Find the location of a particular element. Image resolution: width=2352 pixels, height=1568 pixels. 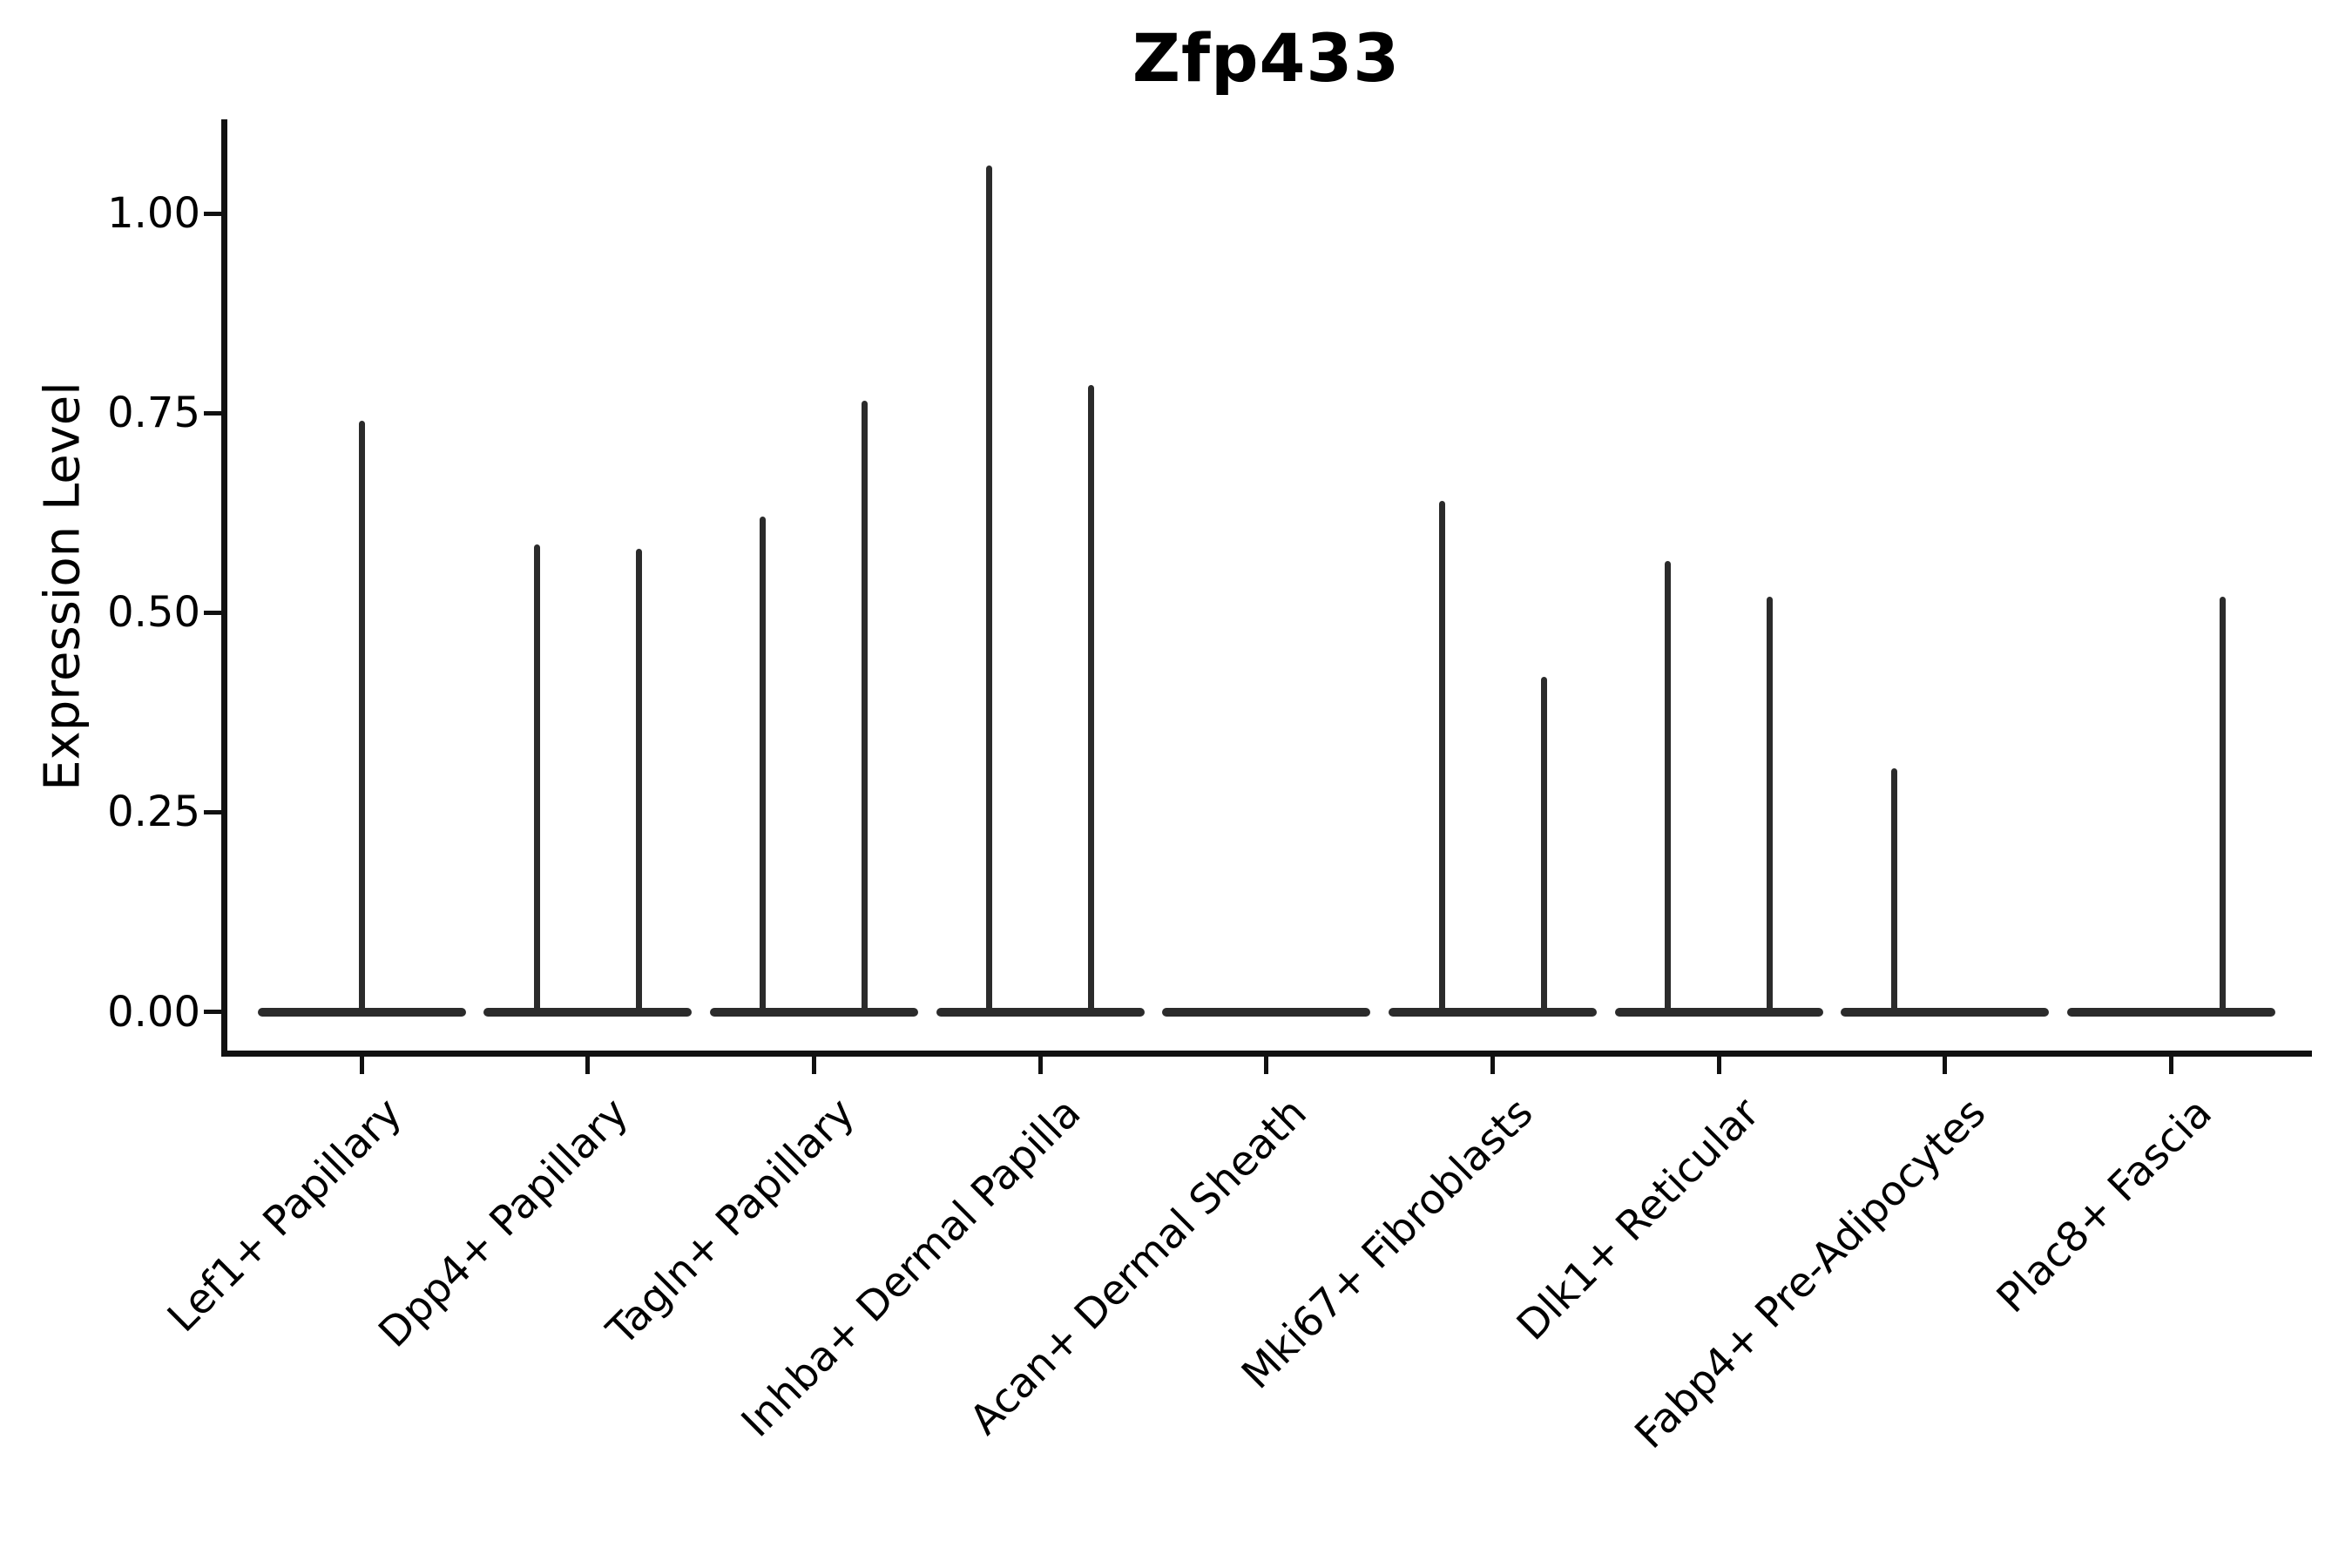

y-tick-label: 0.25 is located at coordinates (153, 812).